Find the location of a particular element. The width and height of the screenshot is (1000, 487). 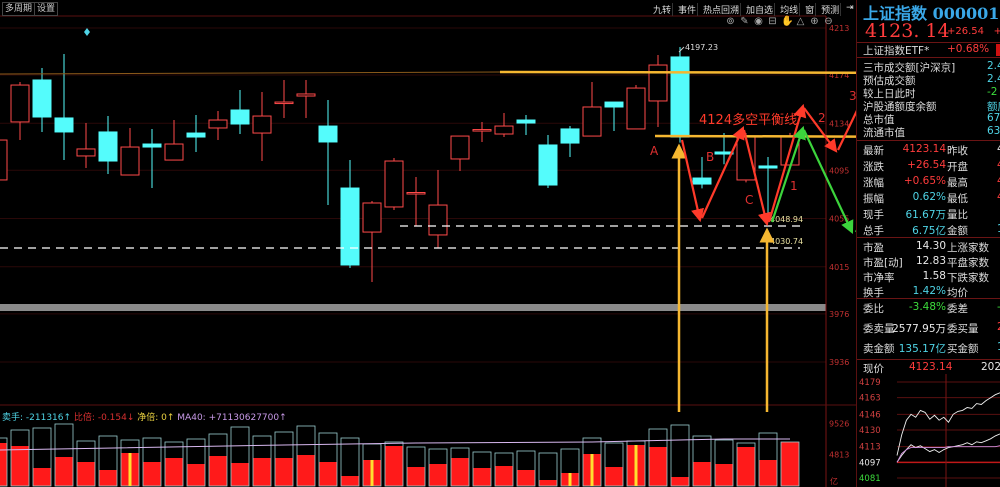

quote-label: 预估成交额 is located at coordinates (889, 81).